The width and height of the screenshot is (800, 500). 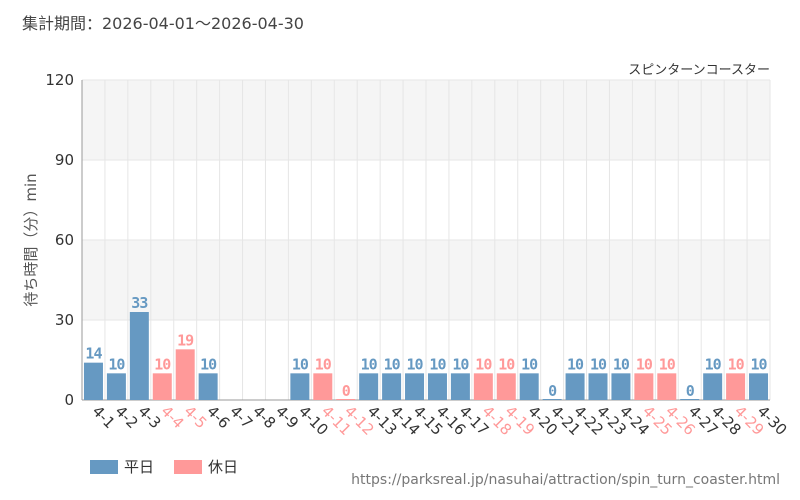 I want to click on data-label-4-20: 10, so click(x=529, y=364).